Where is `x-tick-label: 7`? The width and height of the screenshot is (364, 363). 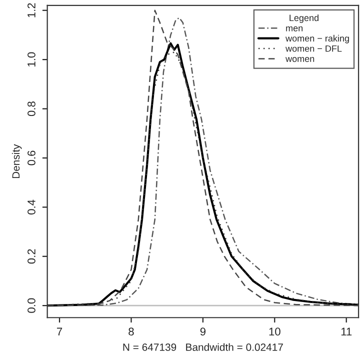 x-tick-label: 7 is located at coordinates (59, 332).